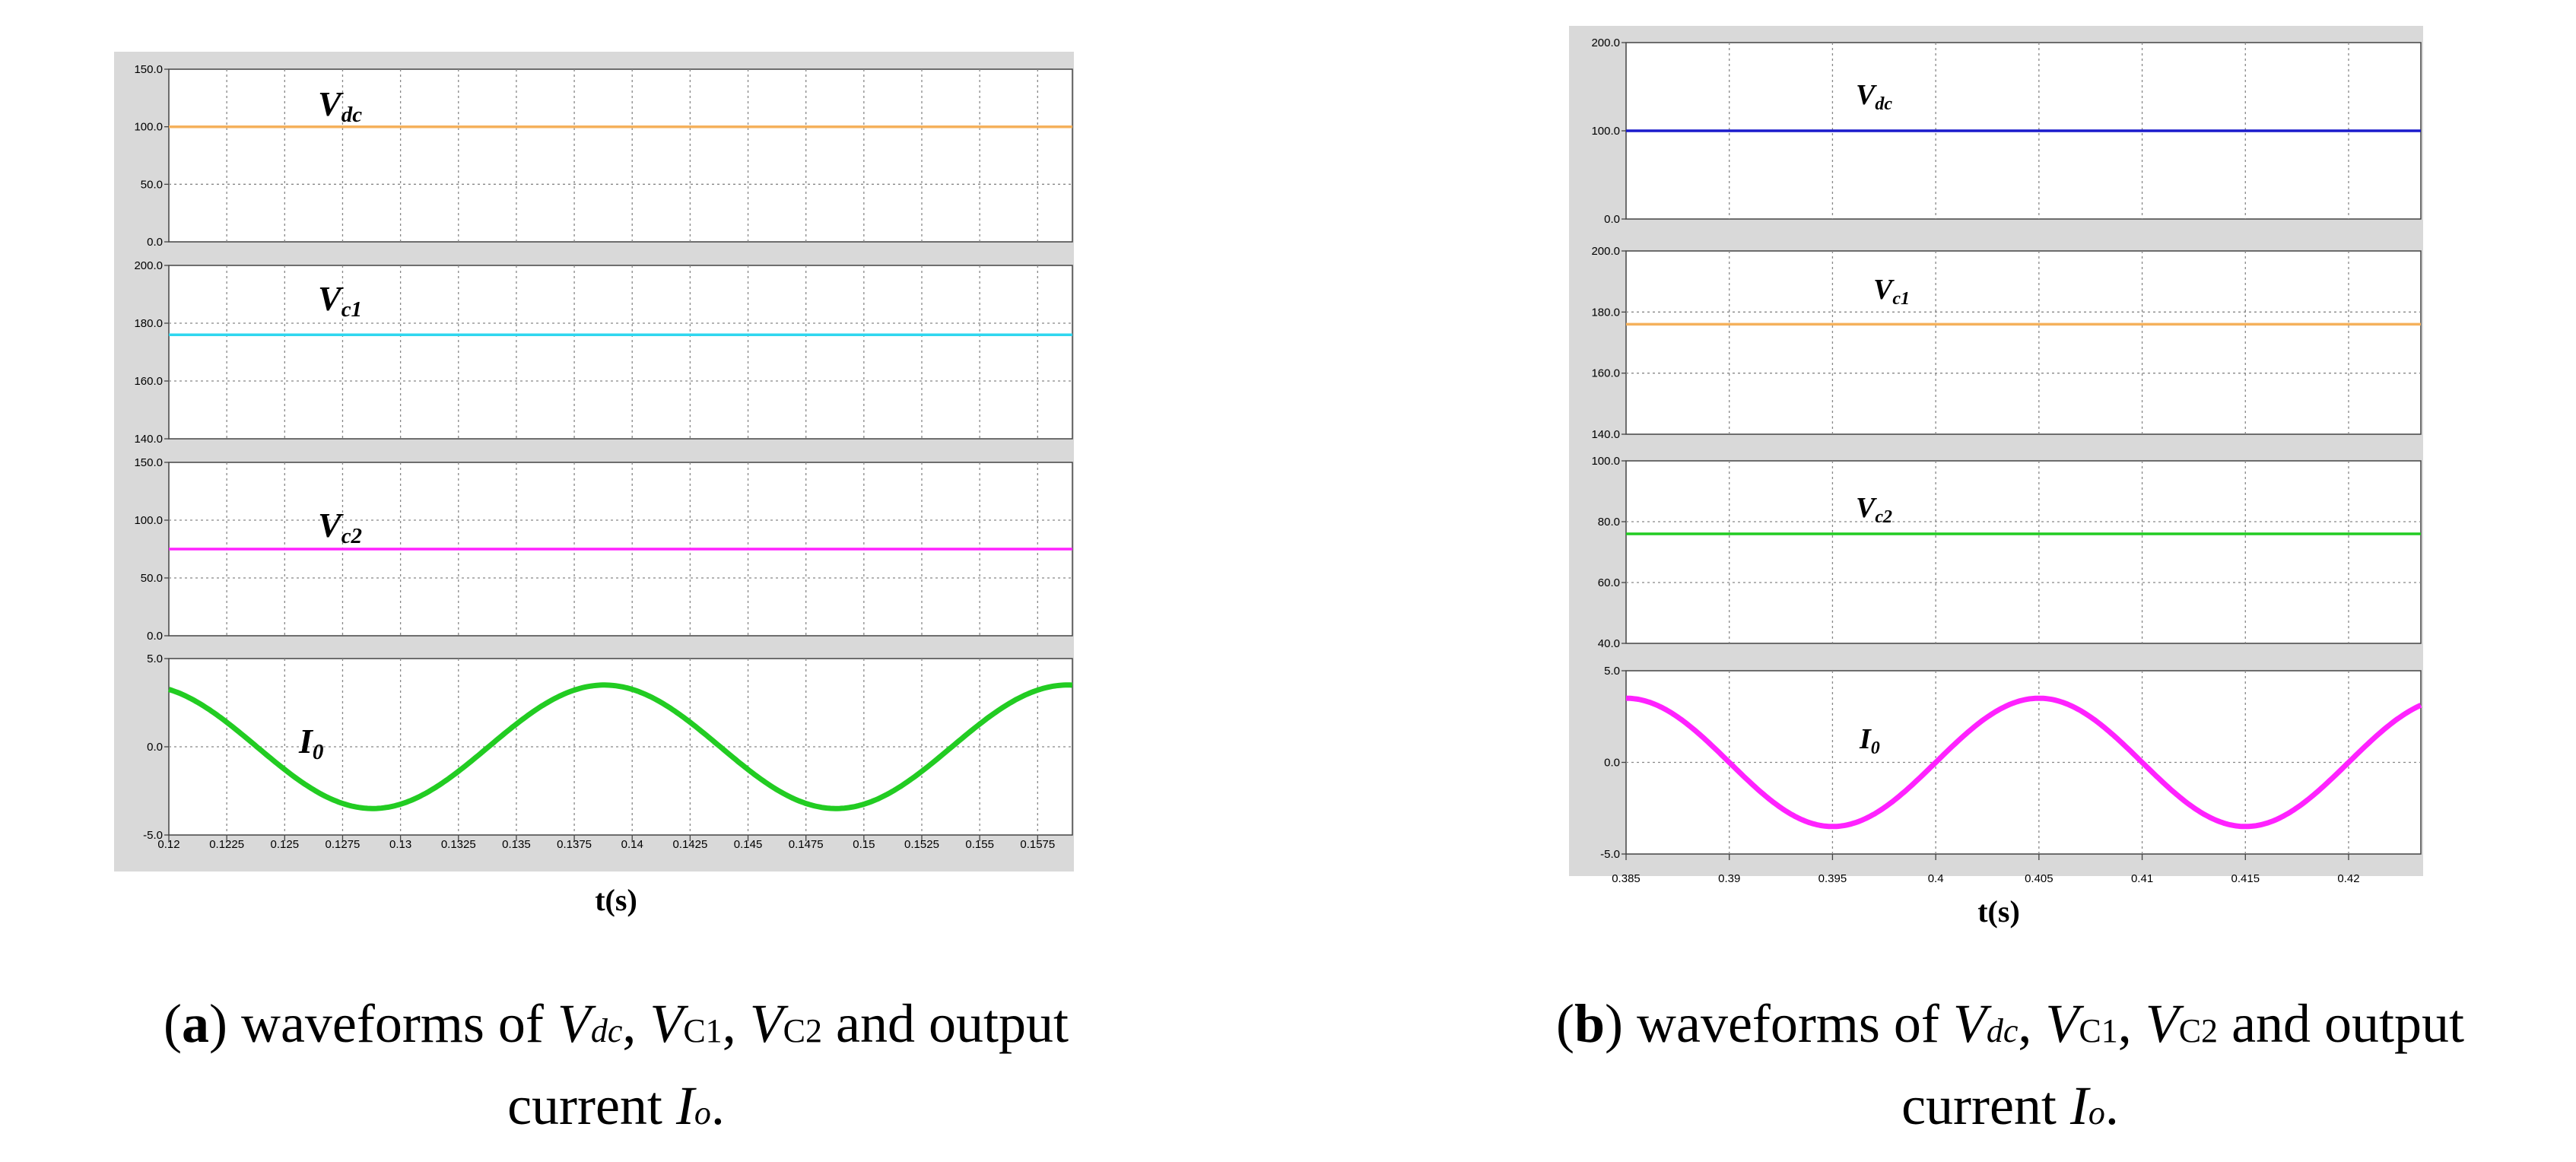 The image size is (2576, 1162). I want to click on y-tick-label: 40.0, so click(1609, 643).